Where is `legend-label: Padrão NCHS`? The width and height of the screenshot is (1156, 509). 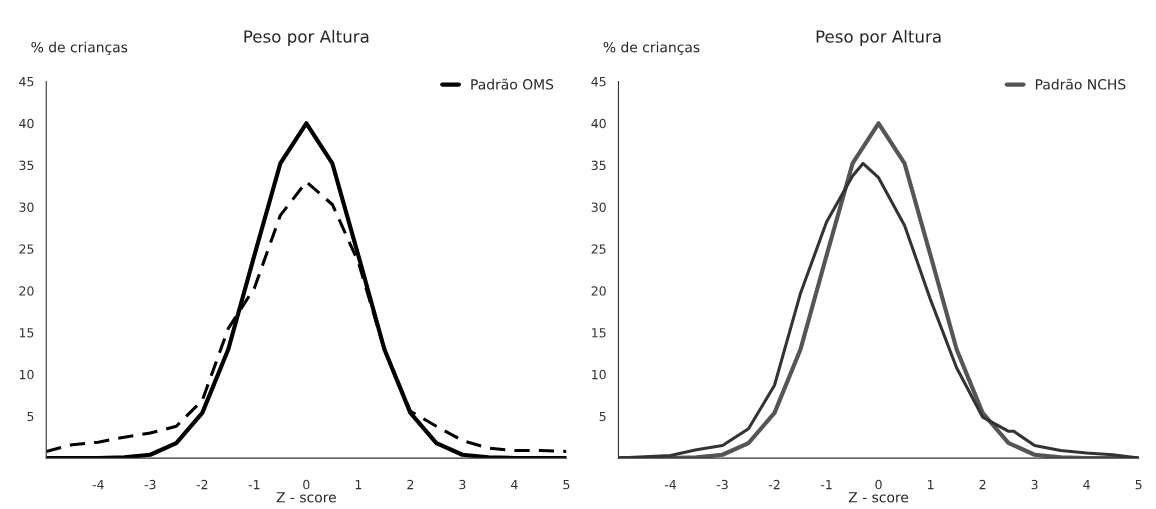
legend-label: Padrão NCHS is located at coordinates (1080, 84).